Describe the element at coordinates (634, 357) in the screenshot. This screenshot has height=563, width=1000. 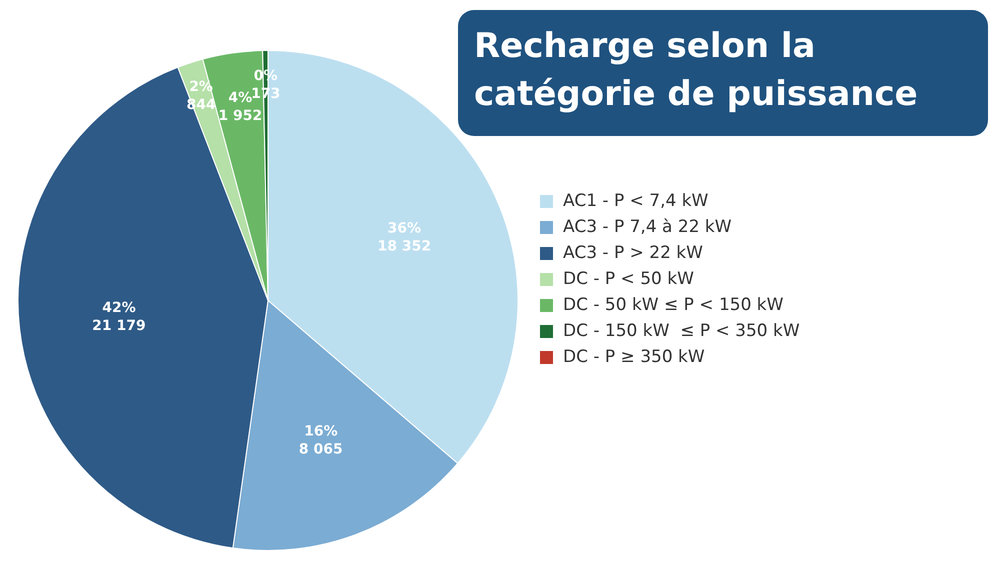
I see `legend-label: DC - P ≥ 350 kW` at that location.